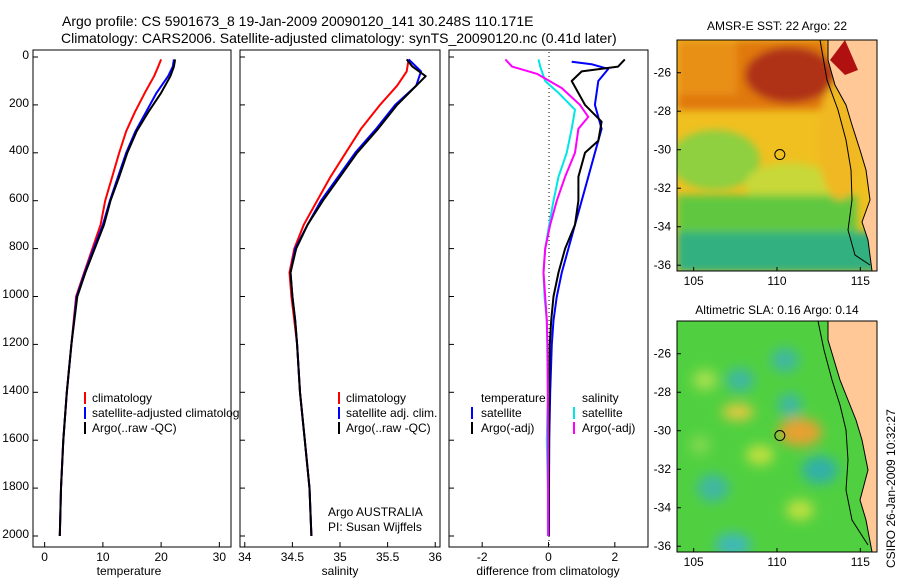 Image resolution: width=900 pixels, height=580 pixels. What do you see at coordinates (103, 557) in the screenshot?
I see `temp-xtick-10: 10` at bounding box center [103, 557].